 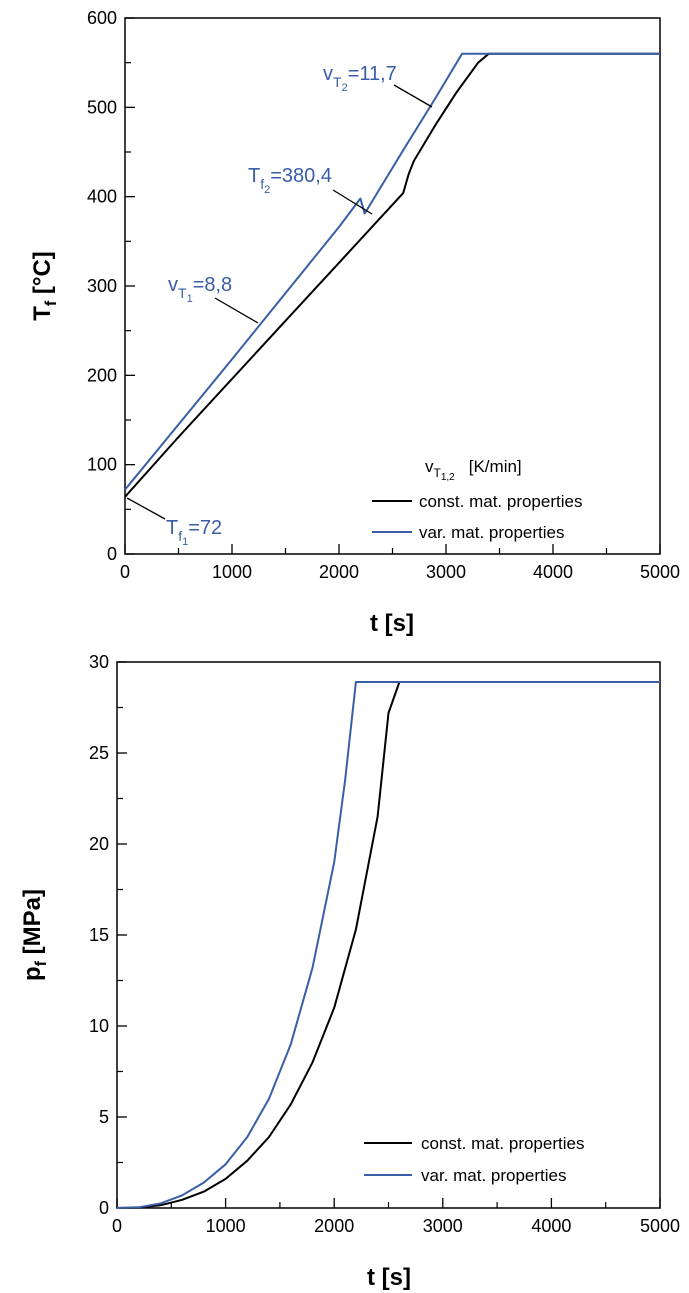 What do you see at coordinates (102, 107) in the screenshot?
I see `y-tick-label: 500` at bounding box center [102, 107].